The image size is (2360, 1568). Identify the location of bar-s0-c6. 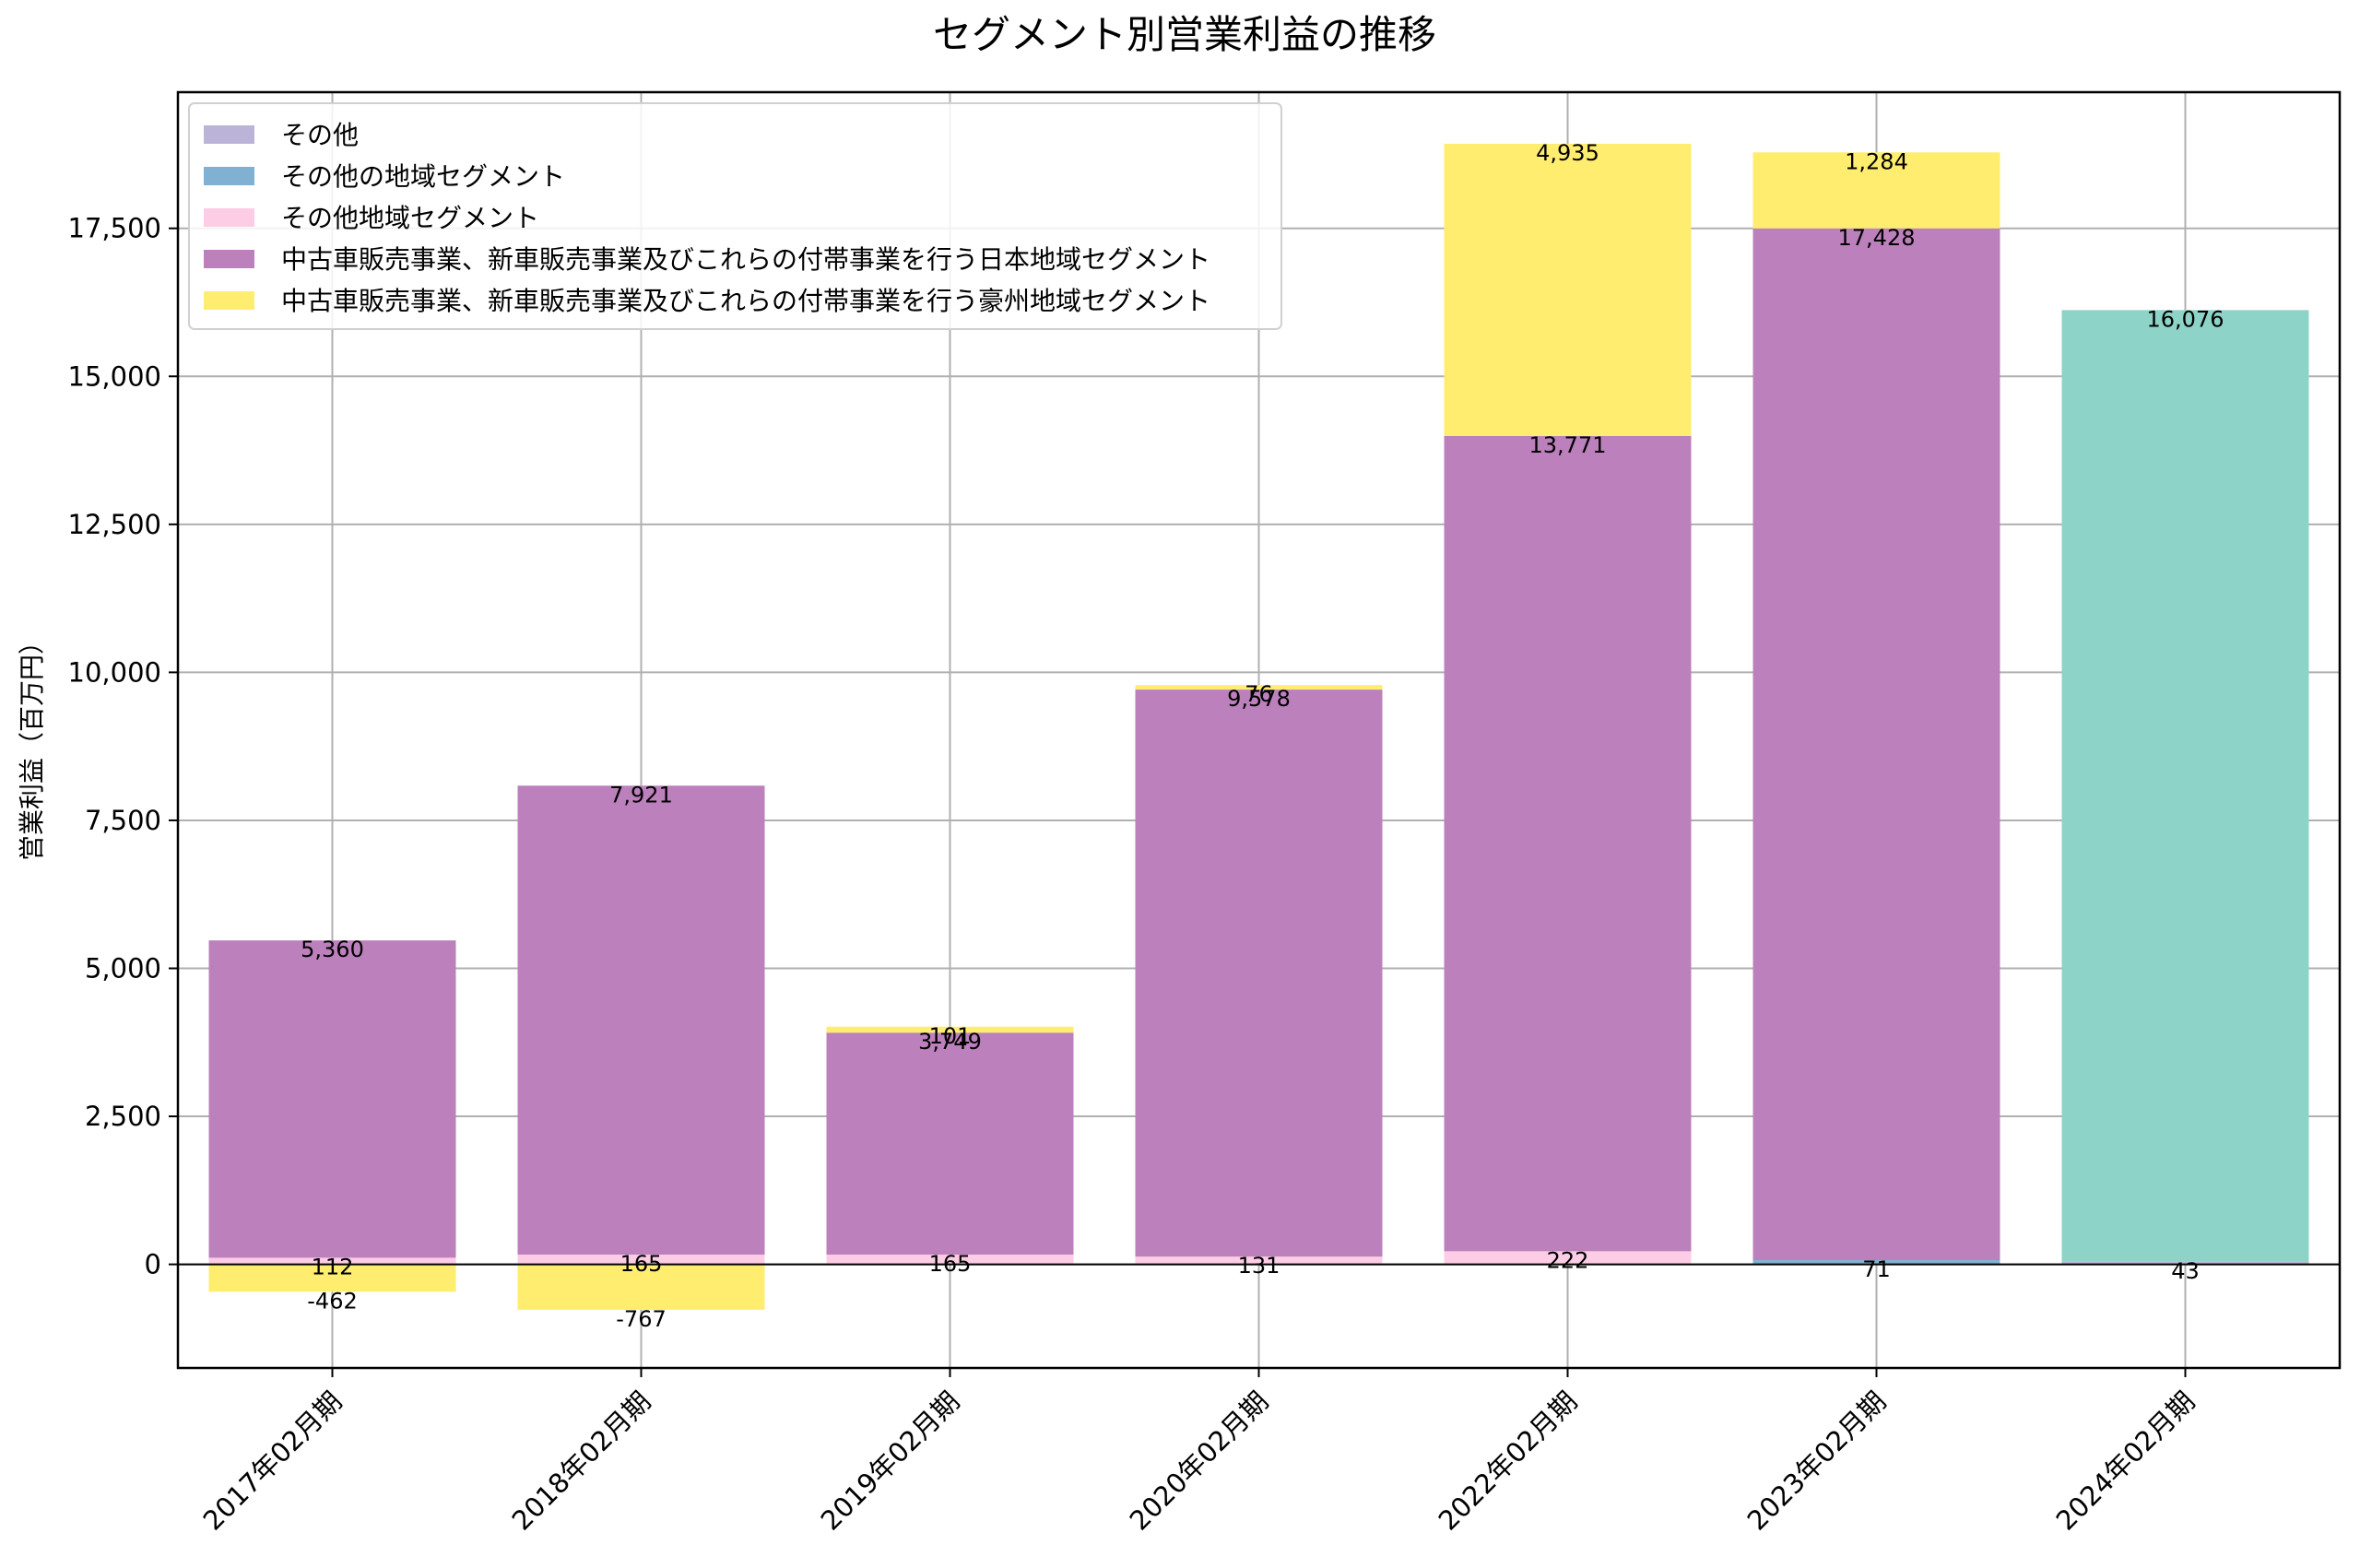
(2185, 1263).